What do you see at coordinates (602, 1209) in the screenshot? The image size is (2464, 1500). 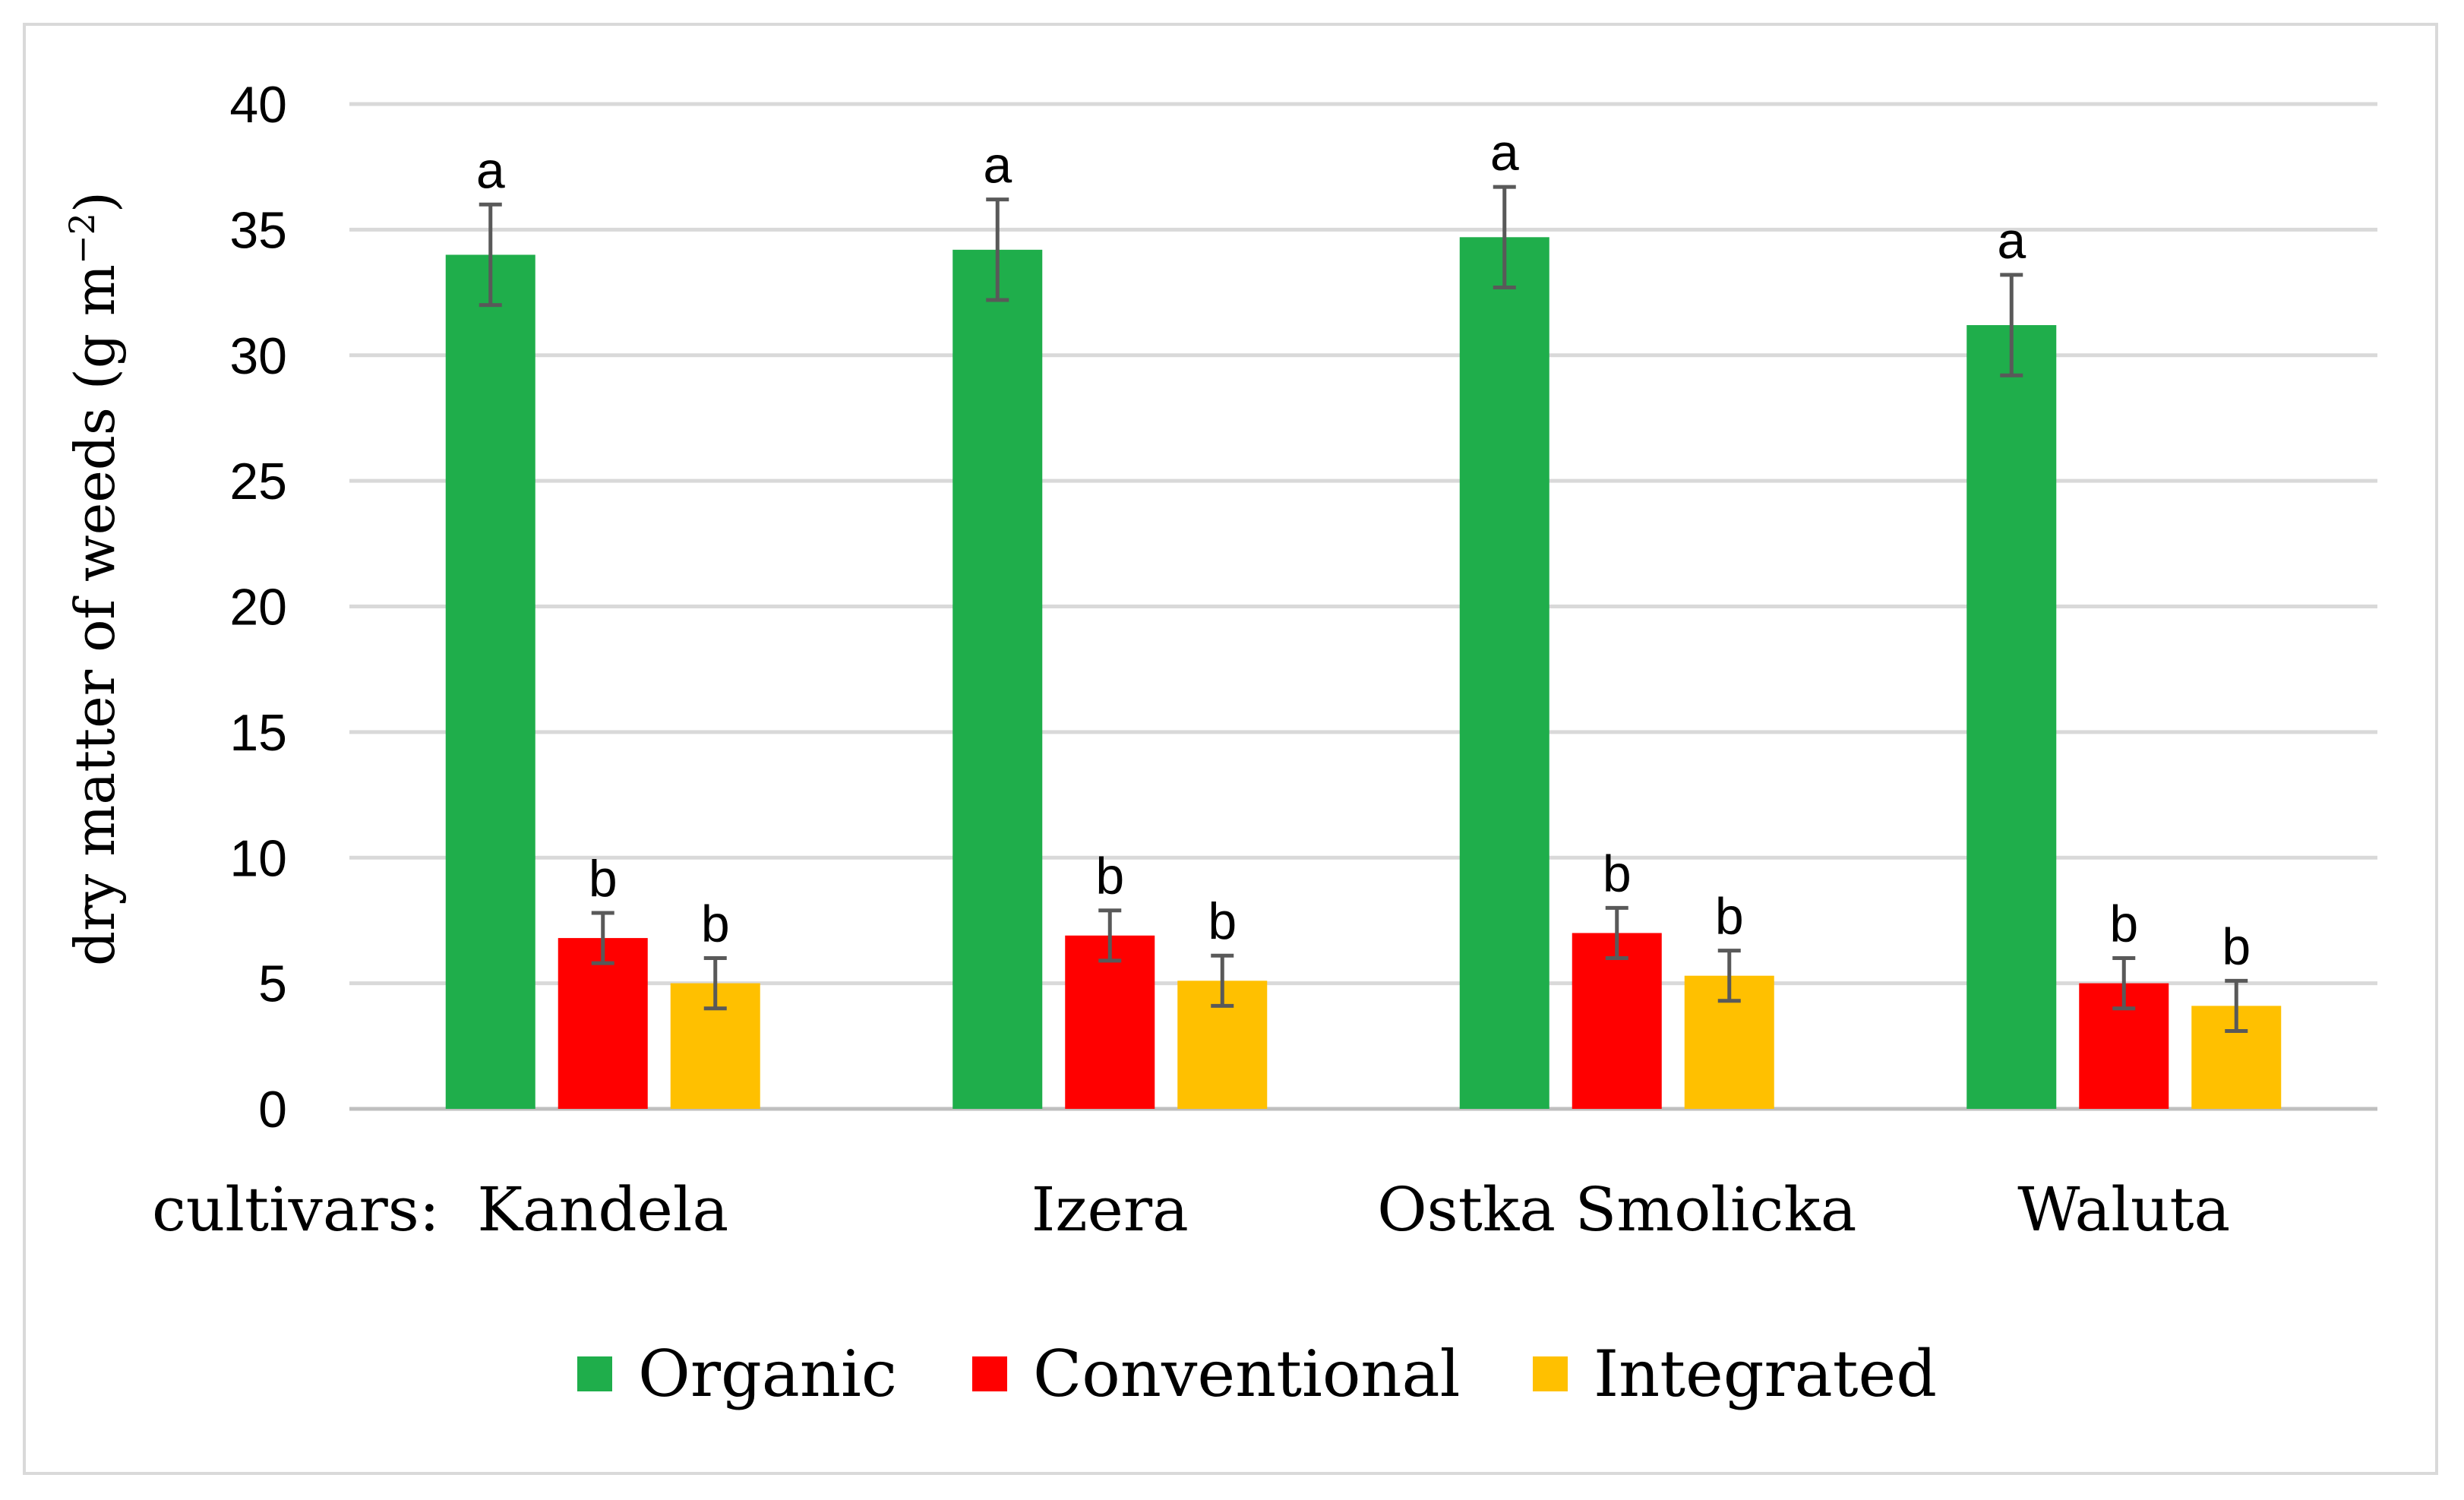 I see `category-label: Kandela` at bounding box center [602, 1209].